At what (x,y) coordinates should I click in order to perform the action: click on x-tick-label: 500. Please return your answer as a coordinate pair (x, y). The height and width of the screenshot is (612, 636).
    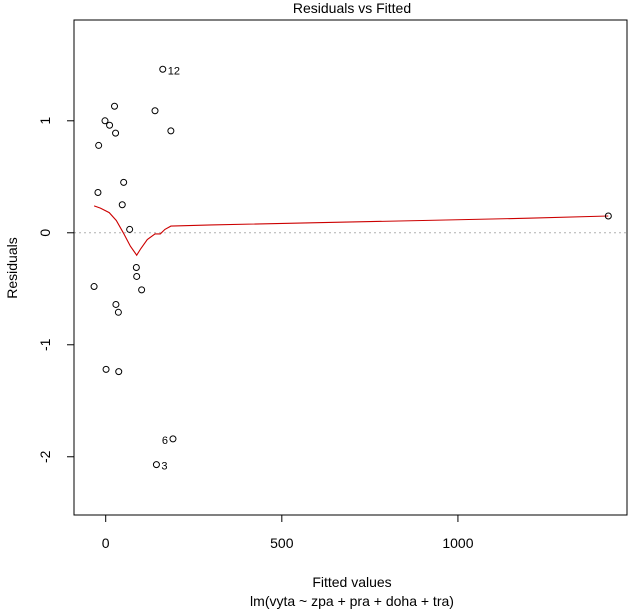
    Looking at the image, I should click on (282, 543).